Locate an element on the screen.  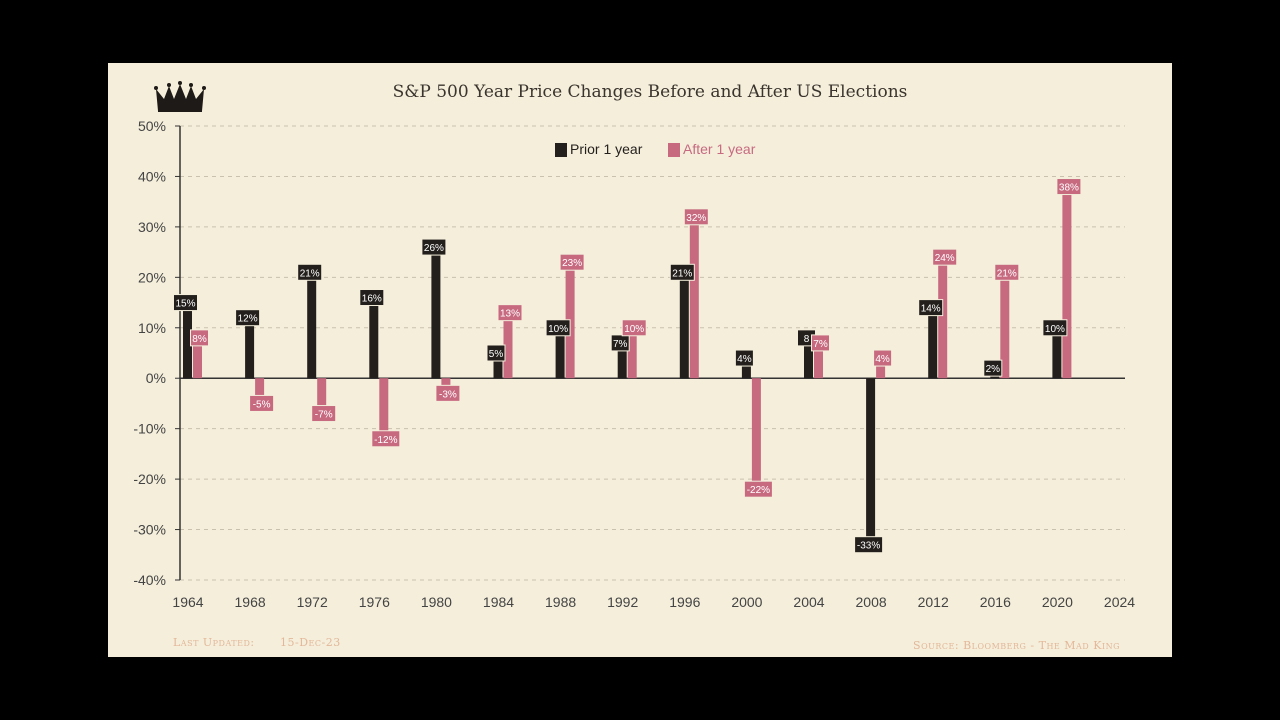
data-label-after: -5% is located at coordinates (262, 404).